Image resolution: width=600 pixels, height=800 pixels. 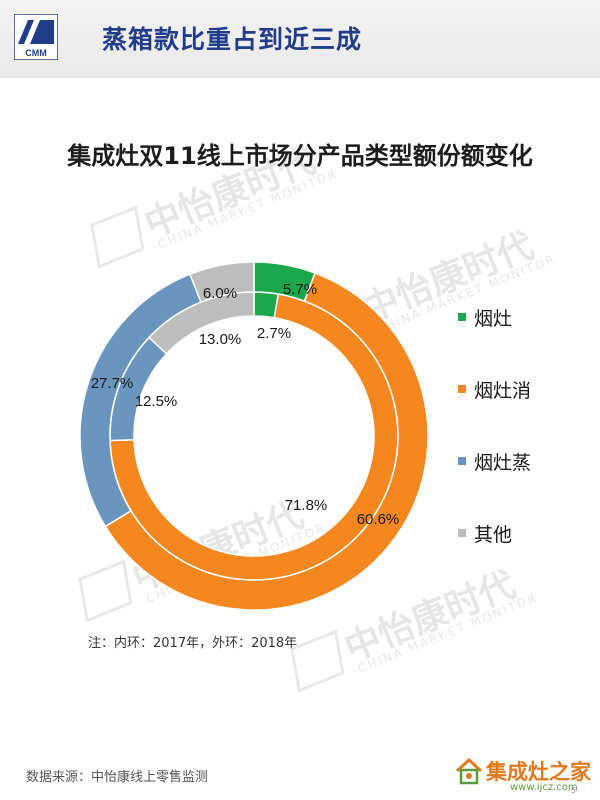 I want to click on logo-text: CMM, so click(x=36, y=53).